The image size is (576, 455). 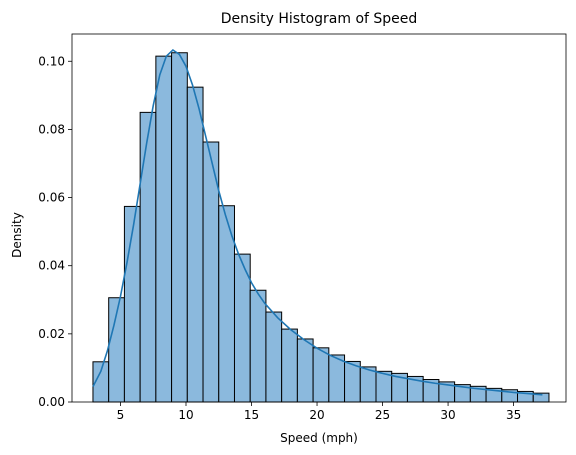 What do you see at coordinates (513, 415) in the screenshot?
I see `x-tick-label: 35` at bounding box center [513, 415].